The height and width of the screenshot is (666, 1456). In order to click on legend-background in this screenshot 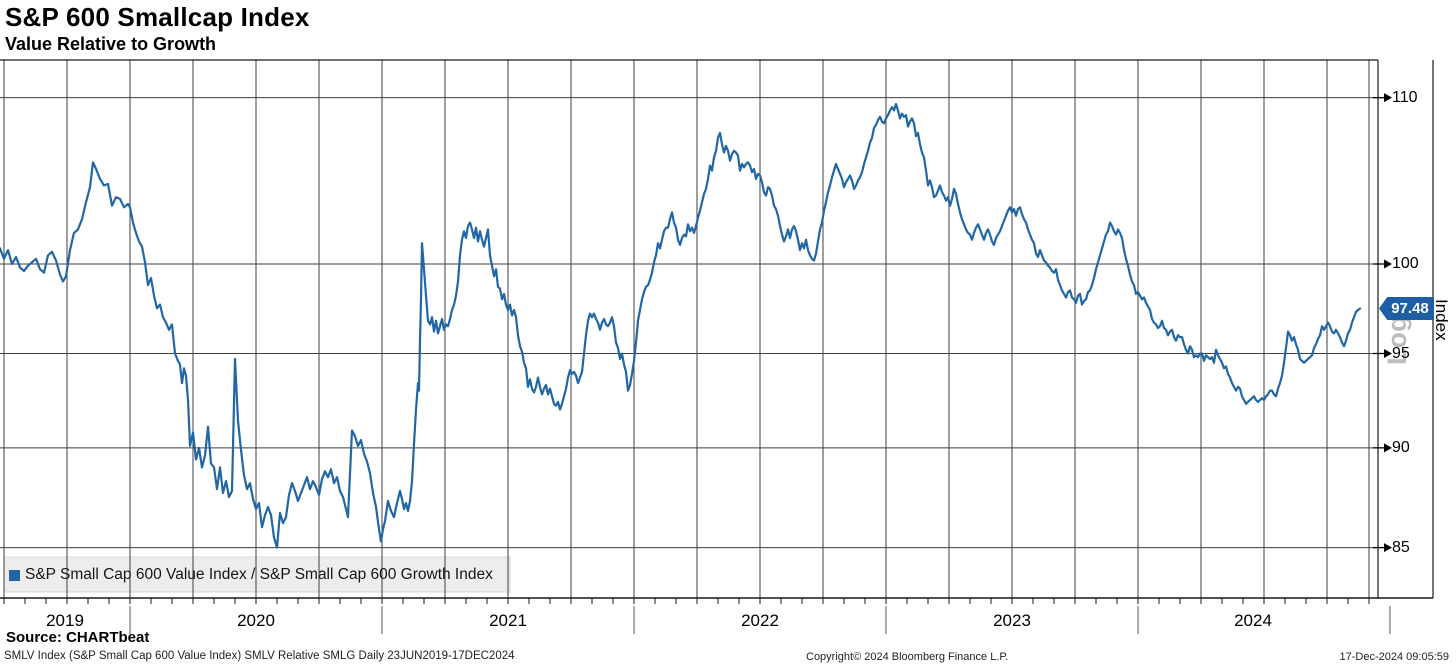, I will do `click(257, 574)`.